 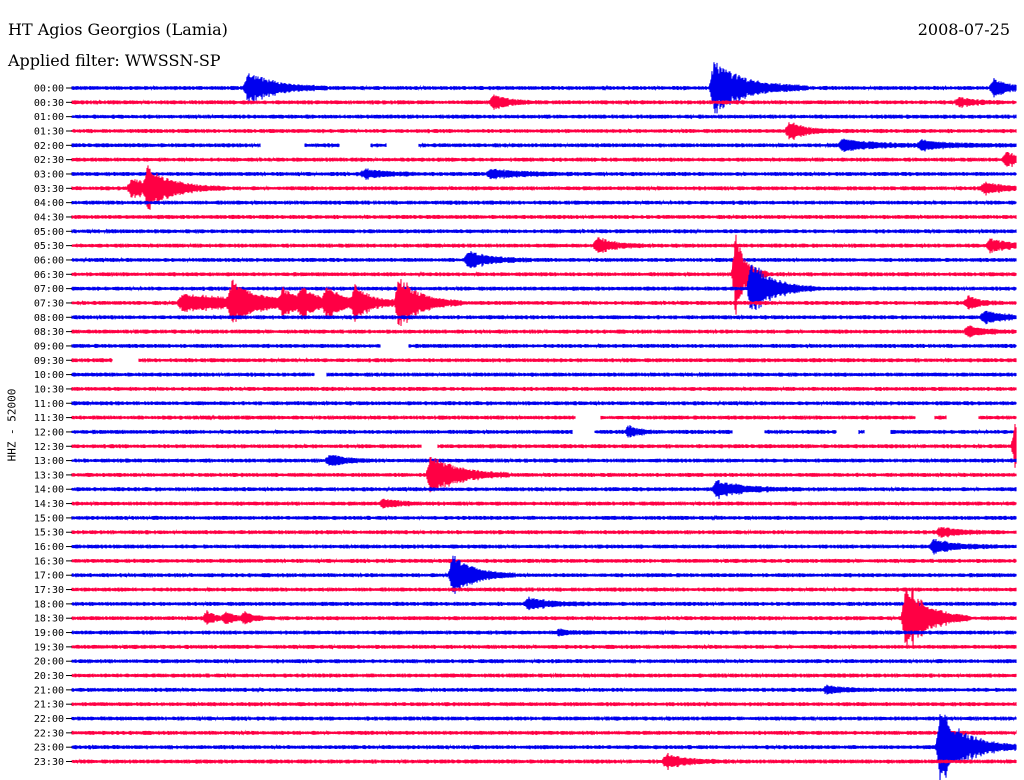 I want to click on row-label: 19:00, so click(x=49, y=633).